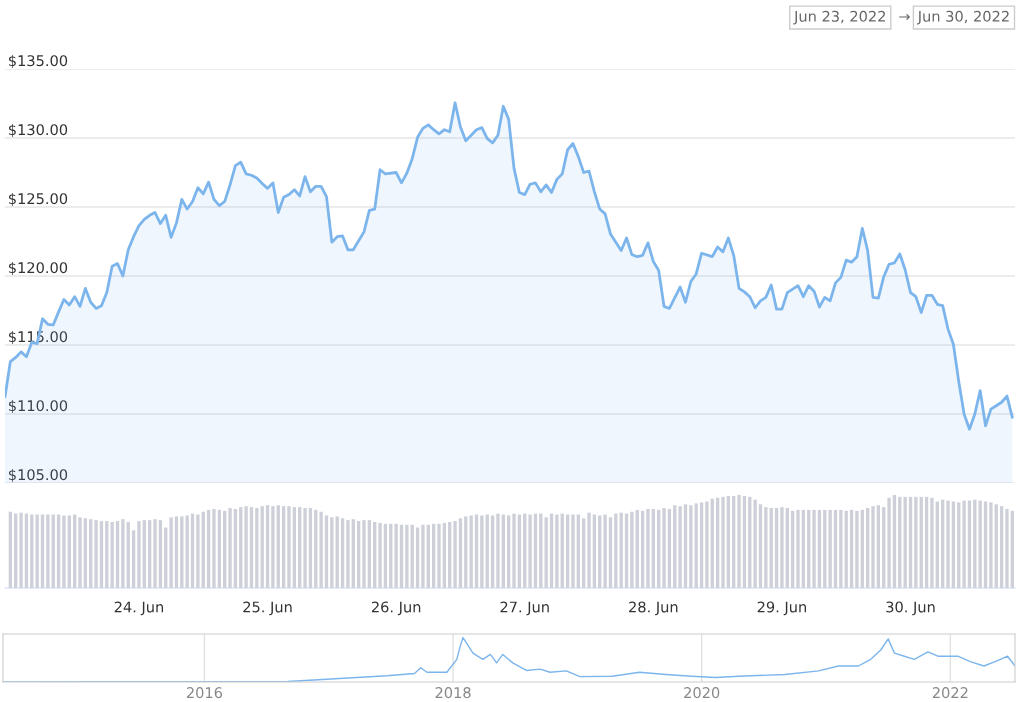 The width and height of the screenshot is (1022, 702). What do you see at coordinates (702, 693) in the screenshot?
I see `x-tick-label: 2020` at bounding box center [702, 693].